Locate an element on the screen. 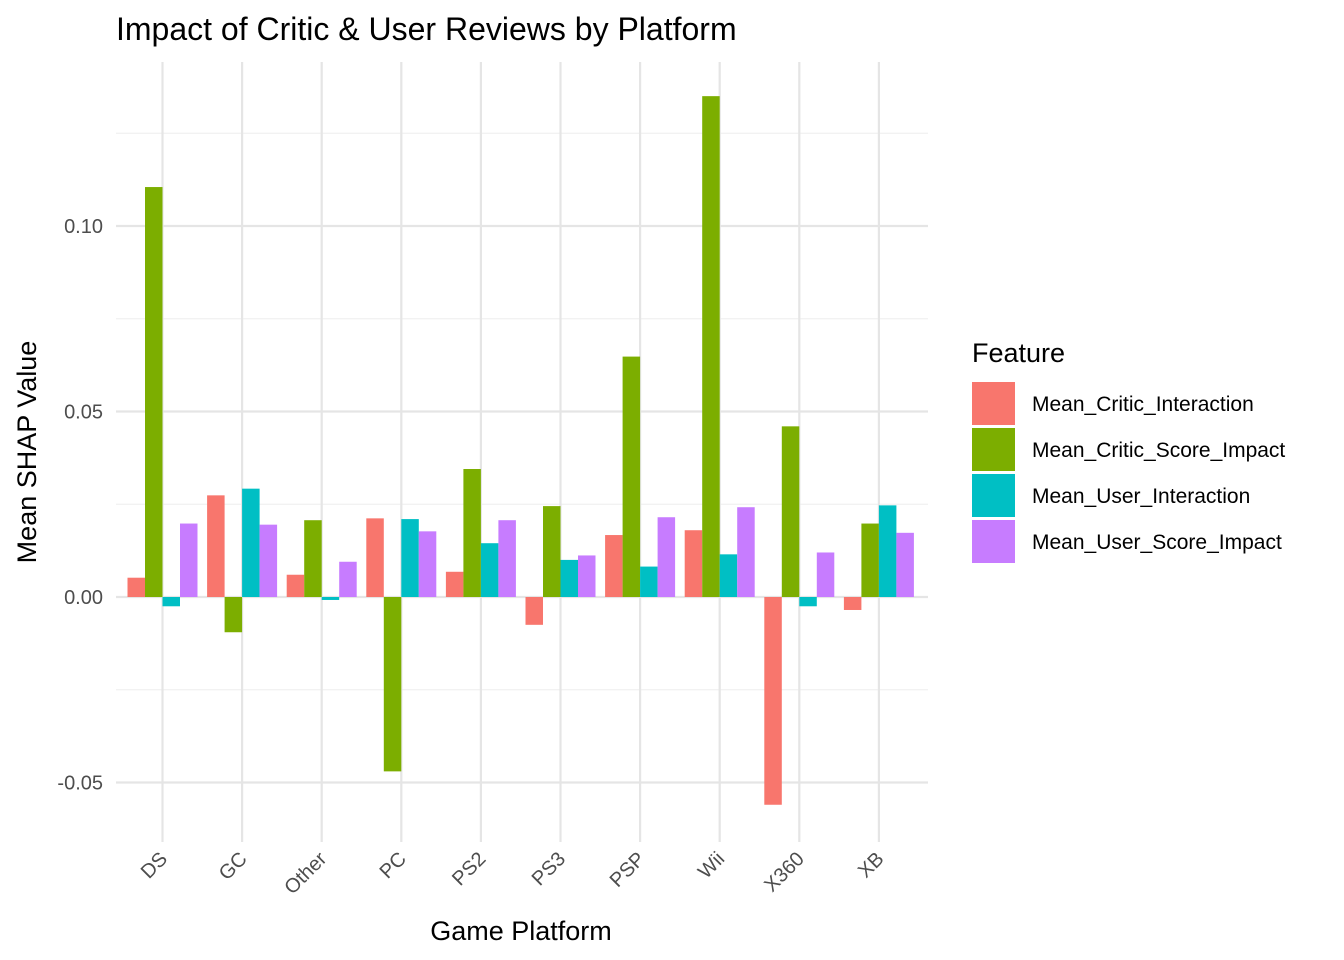 This screenshot has height=960, width=1344. bar-other-mean-user-score-impact is located at coordinates (348, 579).